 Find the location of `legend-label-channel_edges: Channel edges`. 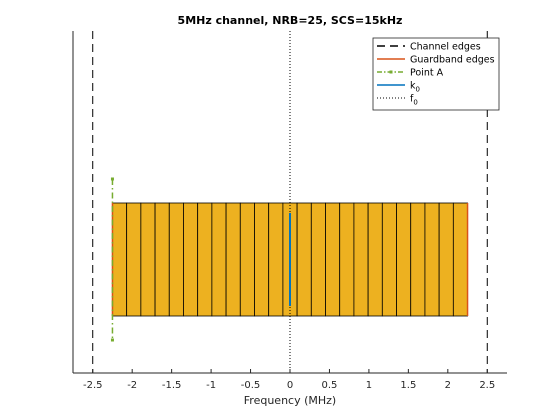

legend-label-channel_edges: Channel edges is located at coordinates (445, 47).